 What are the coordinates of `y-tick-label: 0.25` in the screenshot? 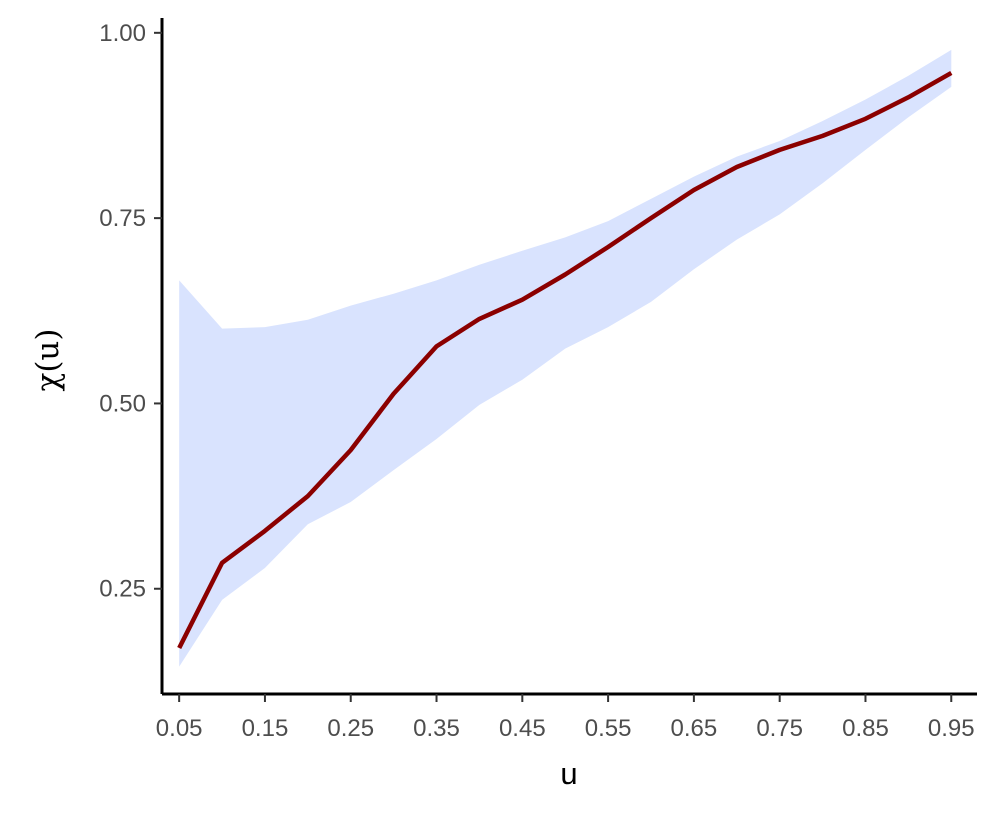 It's located at (122, 589).